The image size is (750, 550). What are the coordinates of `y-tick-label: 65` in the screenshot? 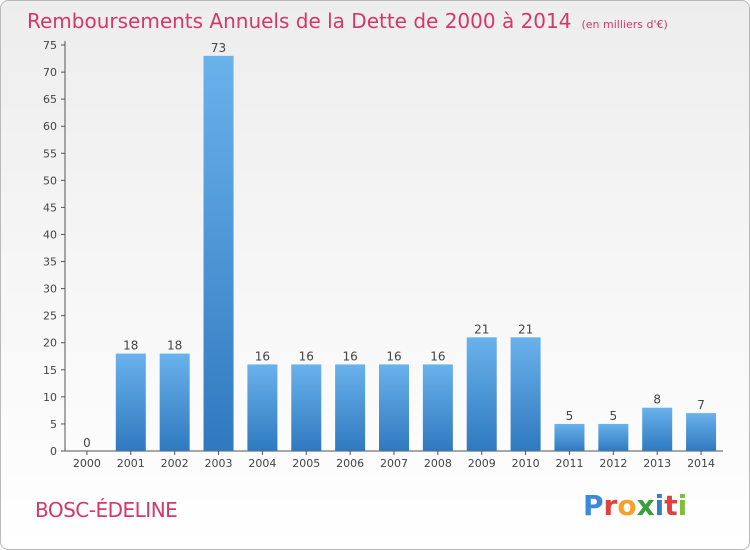 It's located at (50, 99).